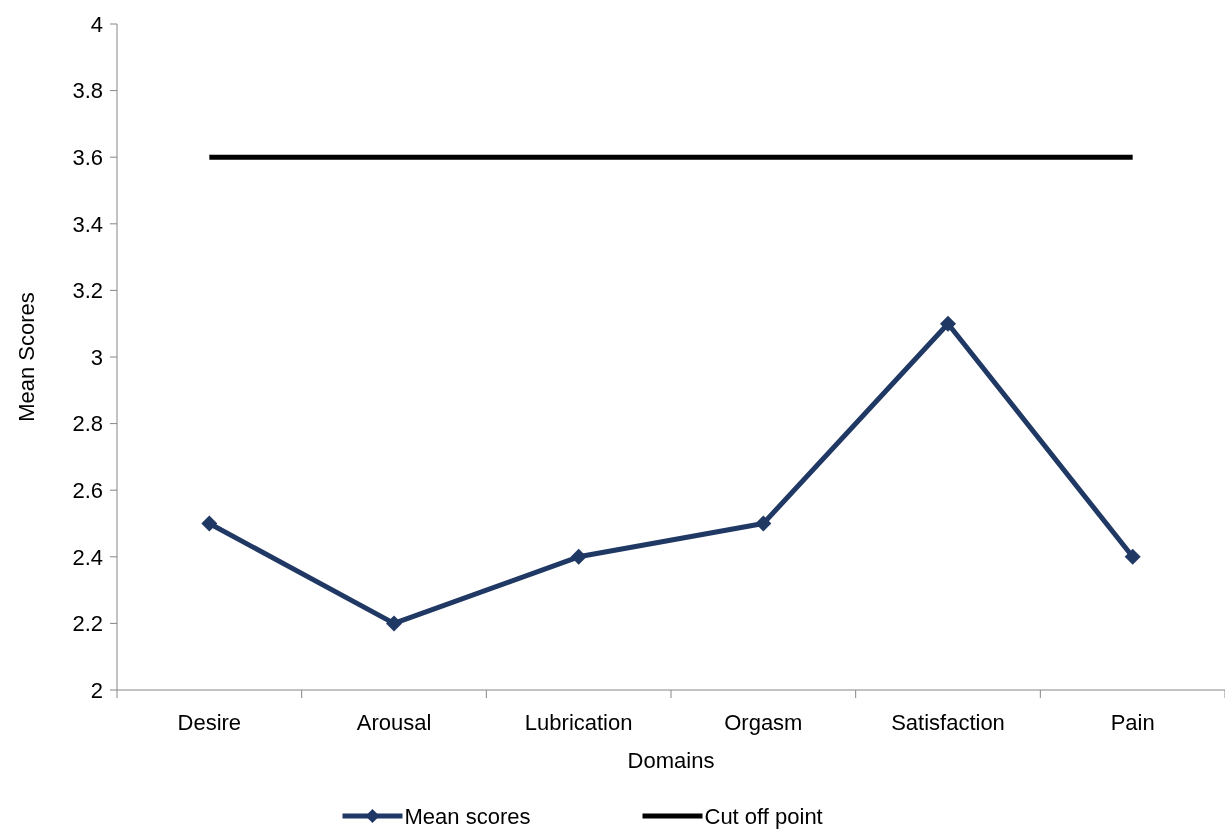  What do you see at coordinates (96, 690) in the screenshot?
I see `y-tick-label: 2` at bounding box center [96, 690].